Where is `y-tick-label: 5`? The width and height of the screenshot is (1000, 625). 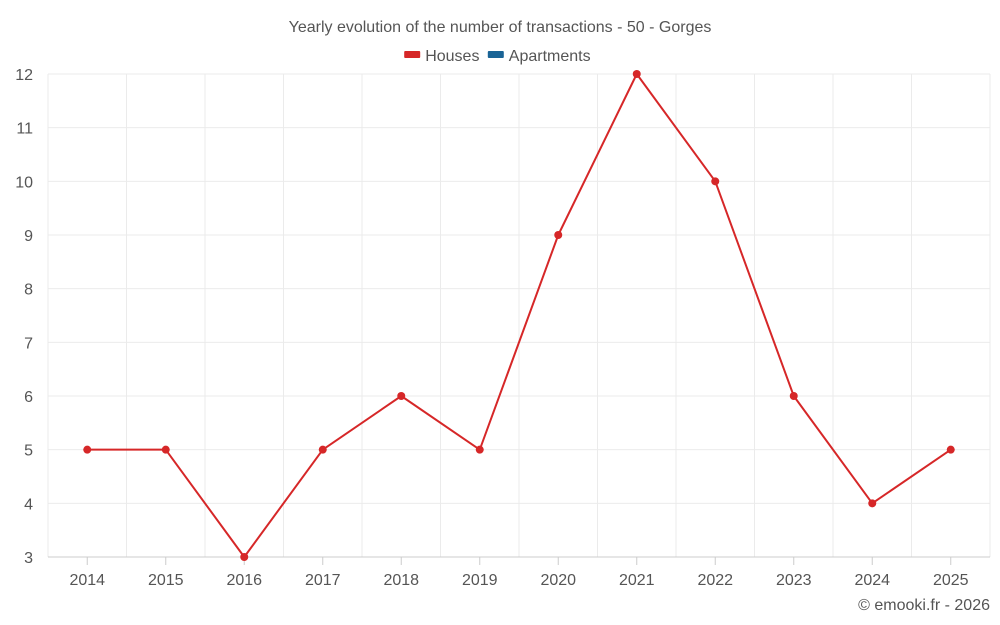
y-tick-label: 5 is located at coordinates (28, 451).